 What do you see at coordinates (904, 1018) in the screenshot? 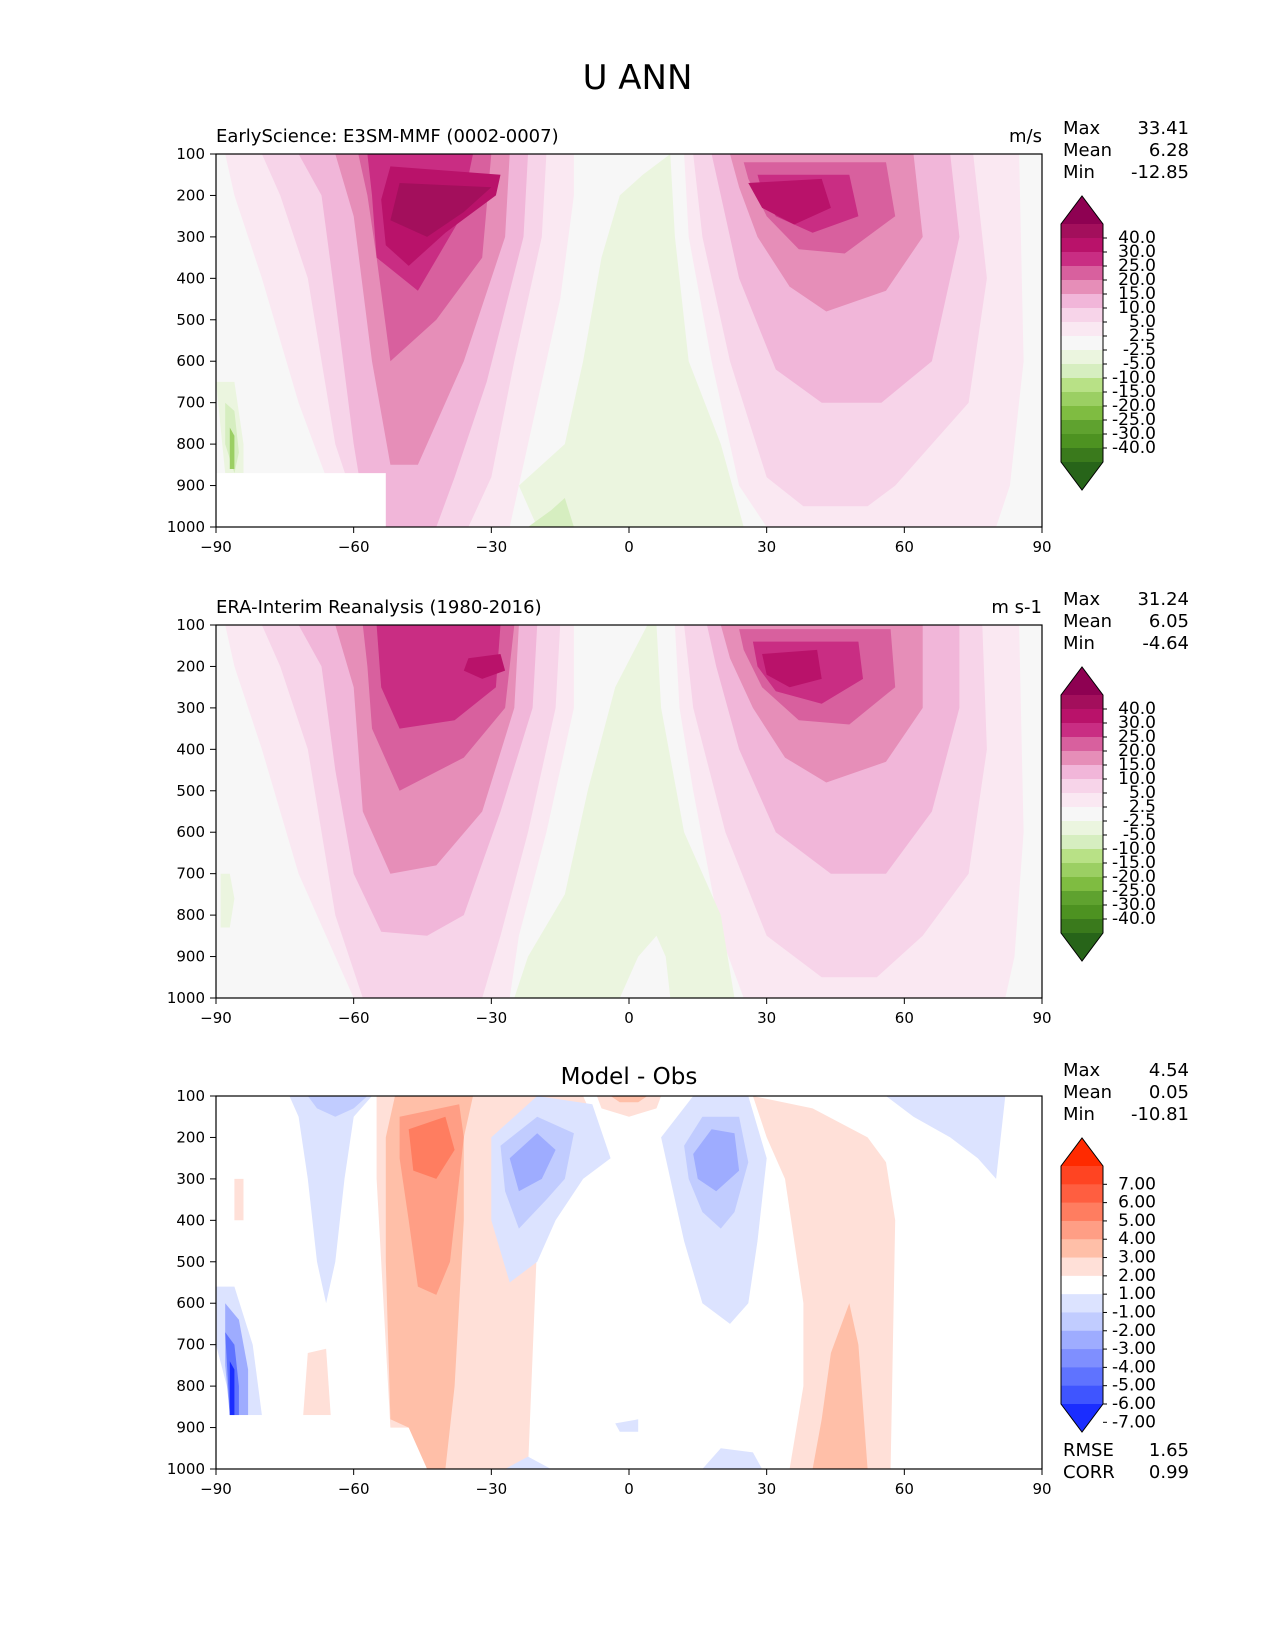
I see `x-tick-label: 60` at bounding box center [904, 1018].